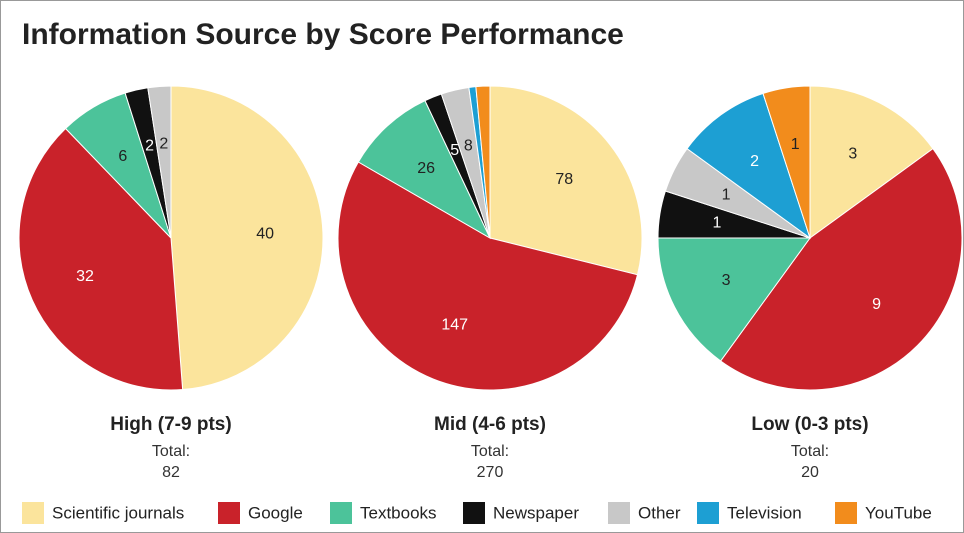 Image resolution: width=964 pixels, height=533 pixels. What do you see at coordinates (265, 234) in the screenshot?
I see `slice-label: 40` at bounding box center [265, 234].